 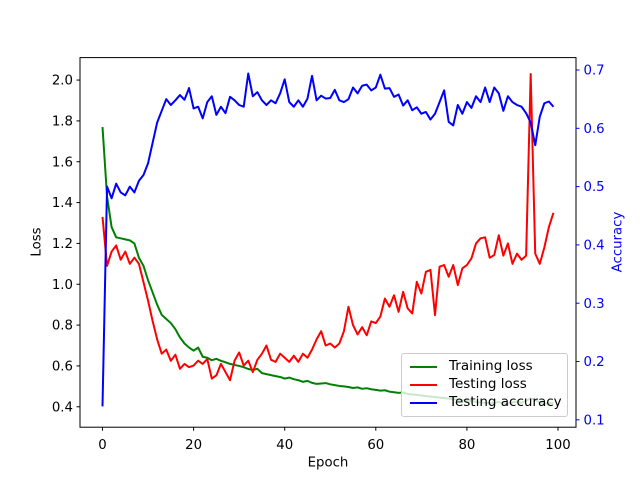 I want to click on y-tick-label-left: 0.6, so click(x=62, y=367).